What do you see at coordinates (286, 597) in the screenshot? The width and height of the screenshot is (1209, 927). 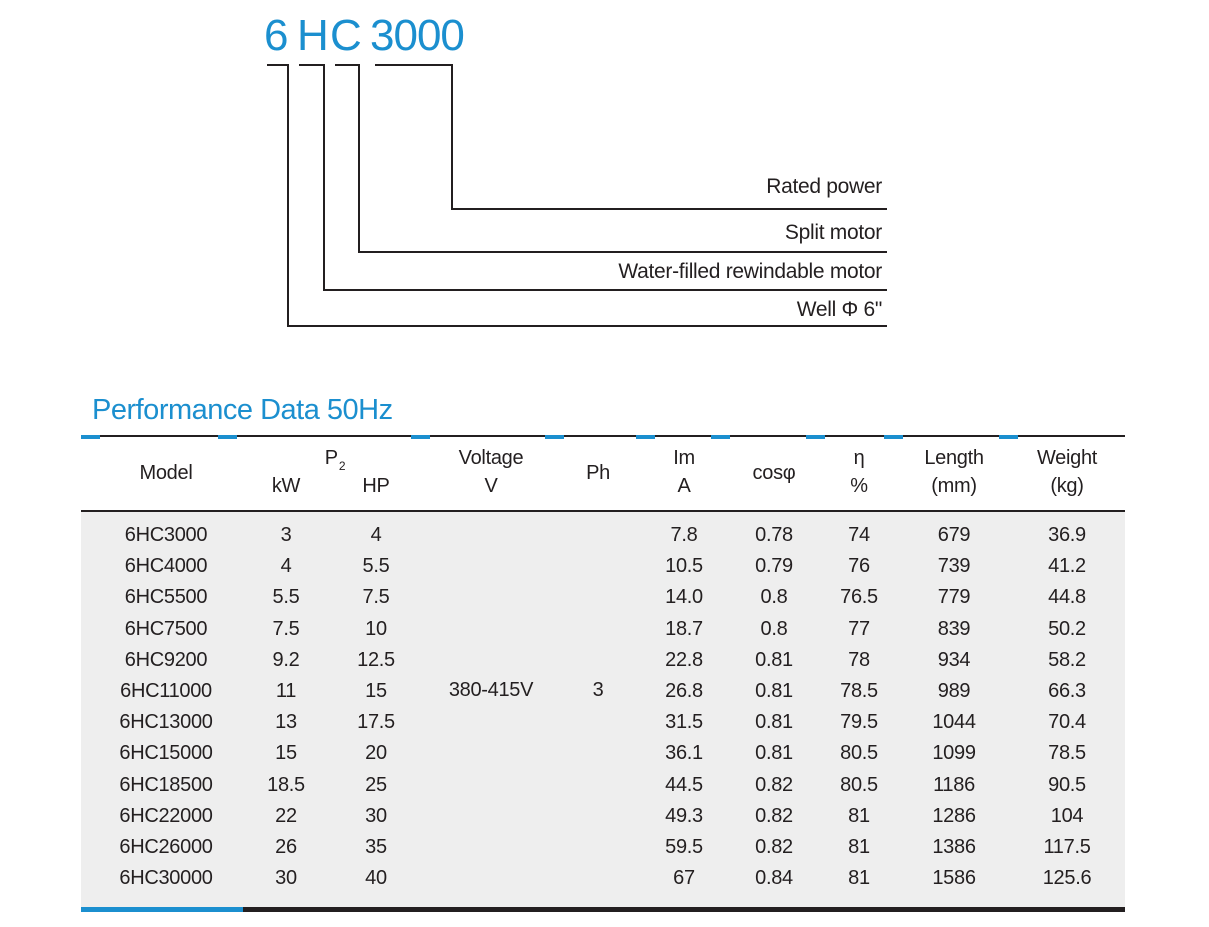 I see `cell-kw: 5.5` at bounding box center [286, 597].